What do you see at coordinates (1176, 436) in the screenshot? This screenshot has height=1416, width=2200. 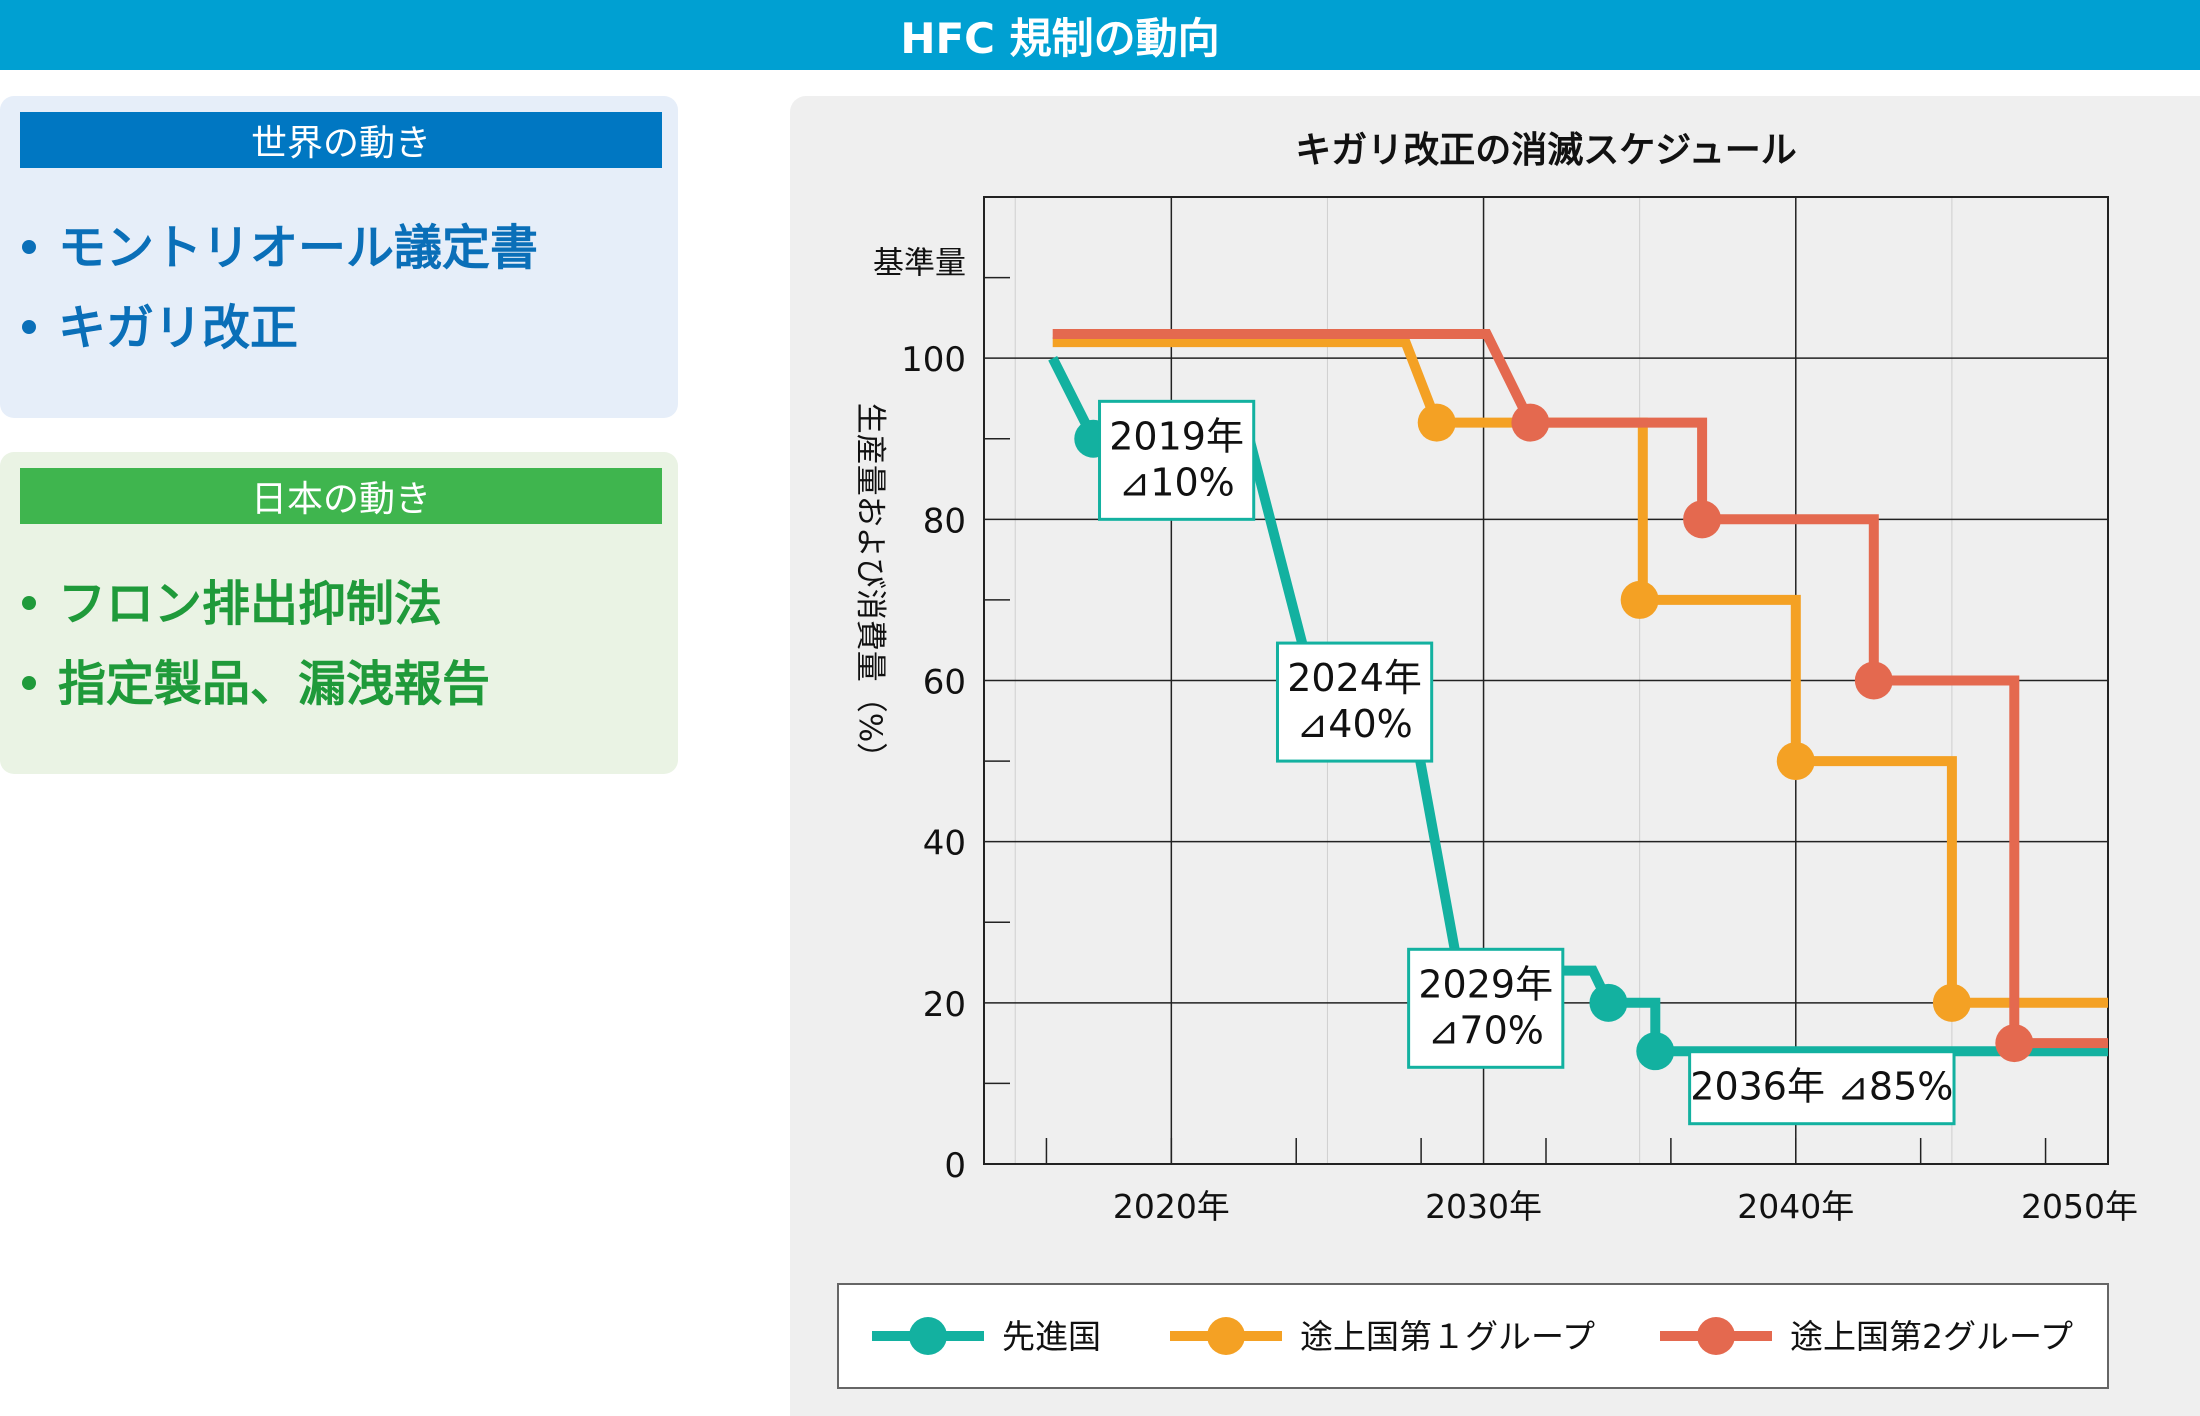 I see `callout-text: 2019年` at bounding box center [1176, 436].